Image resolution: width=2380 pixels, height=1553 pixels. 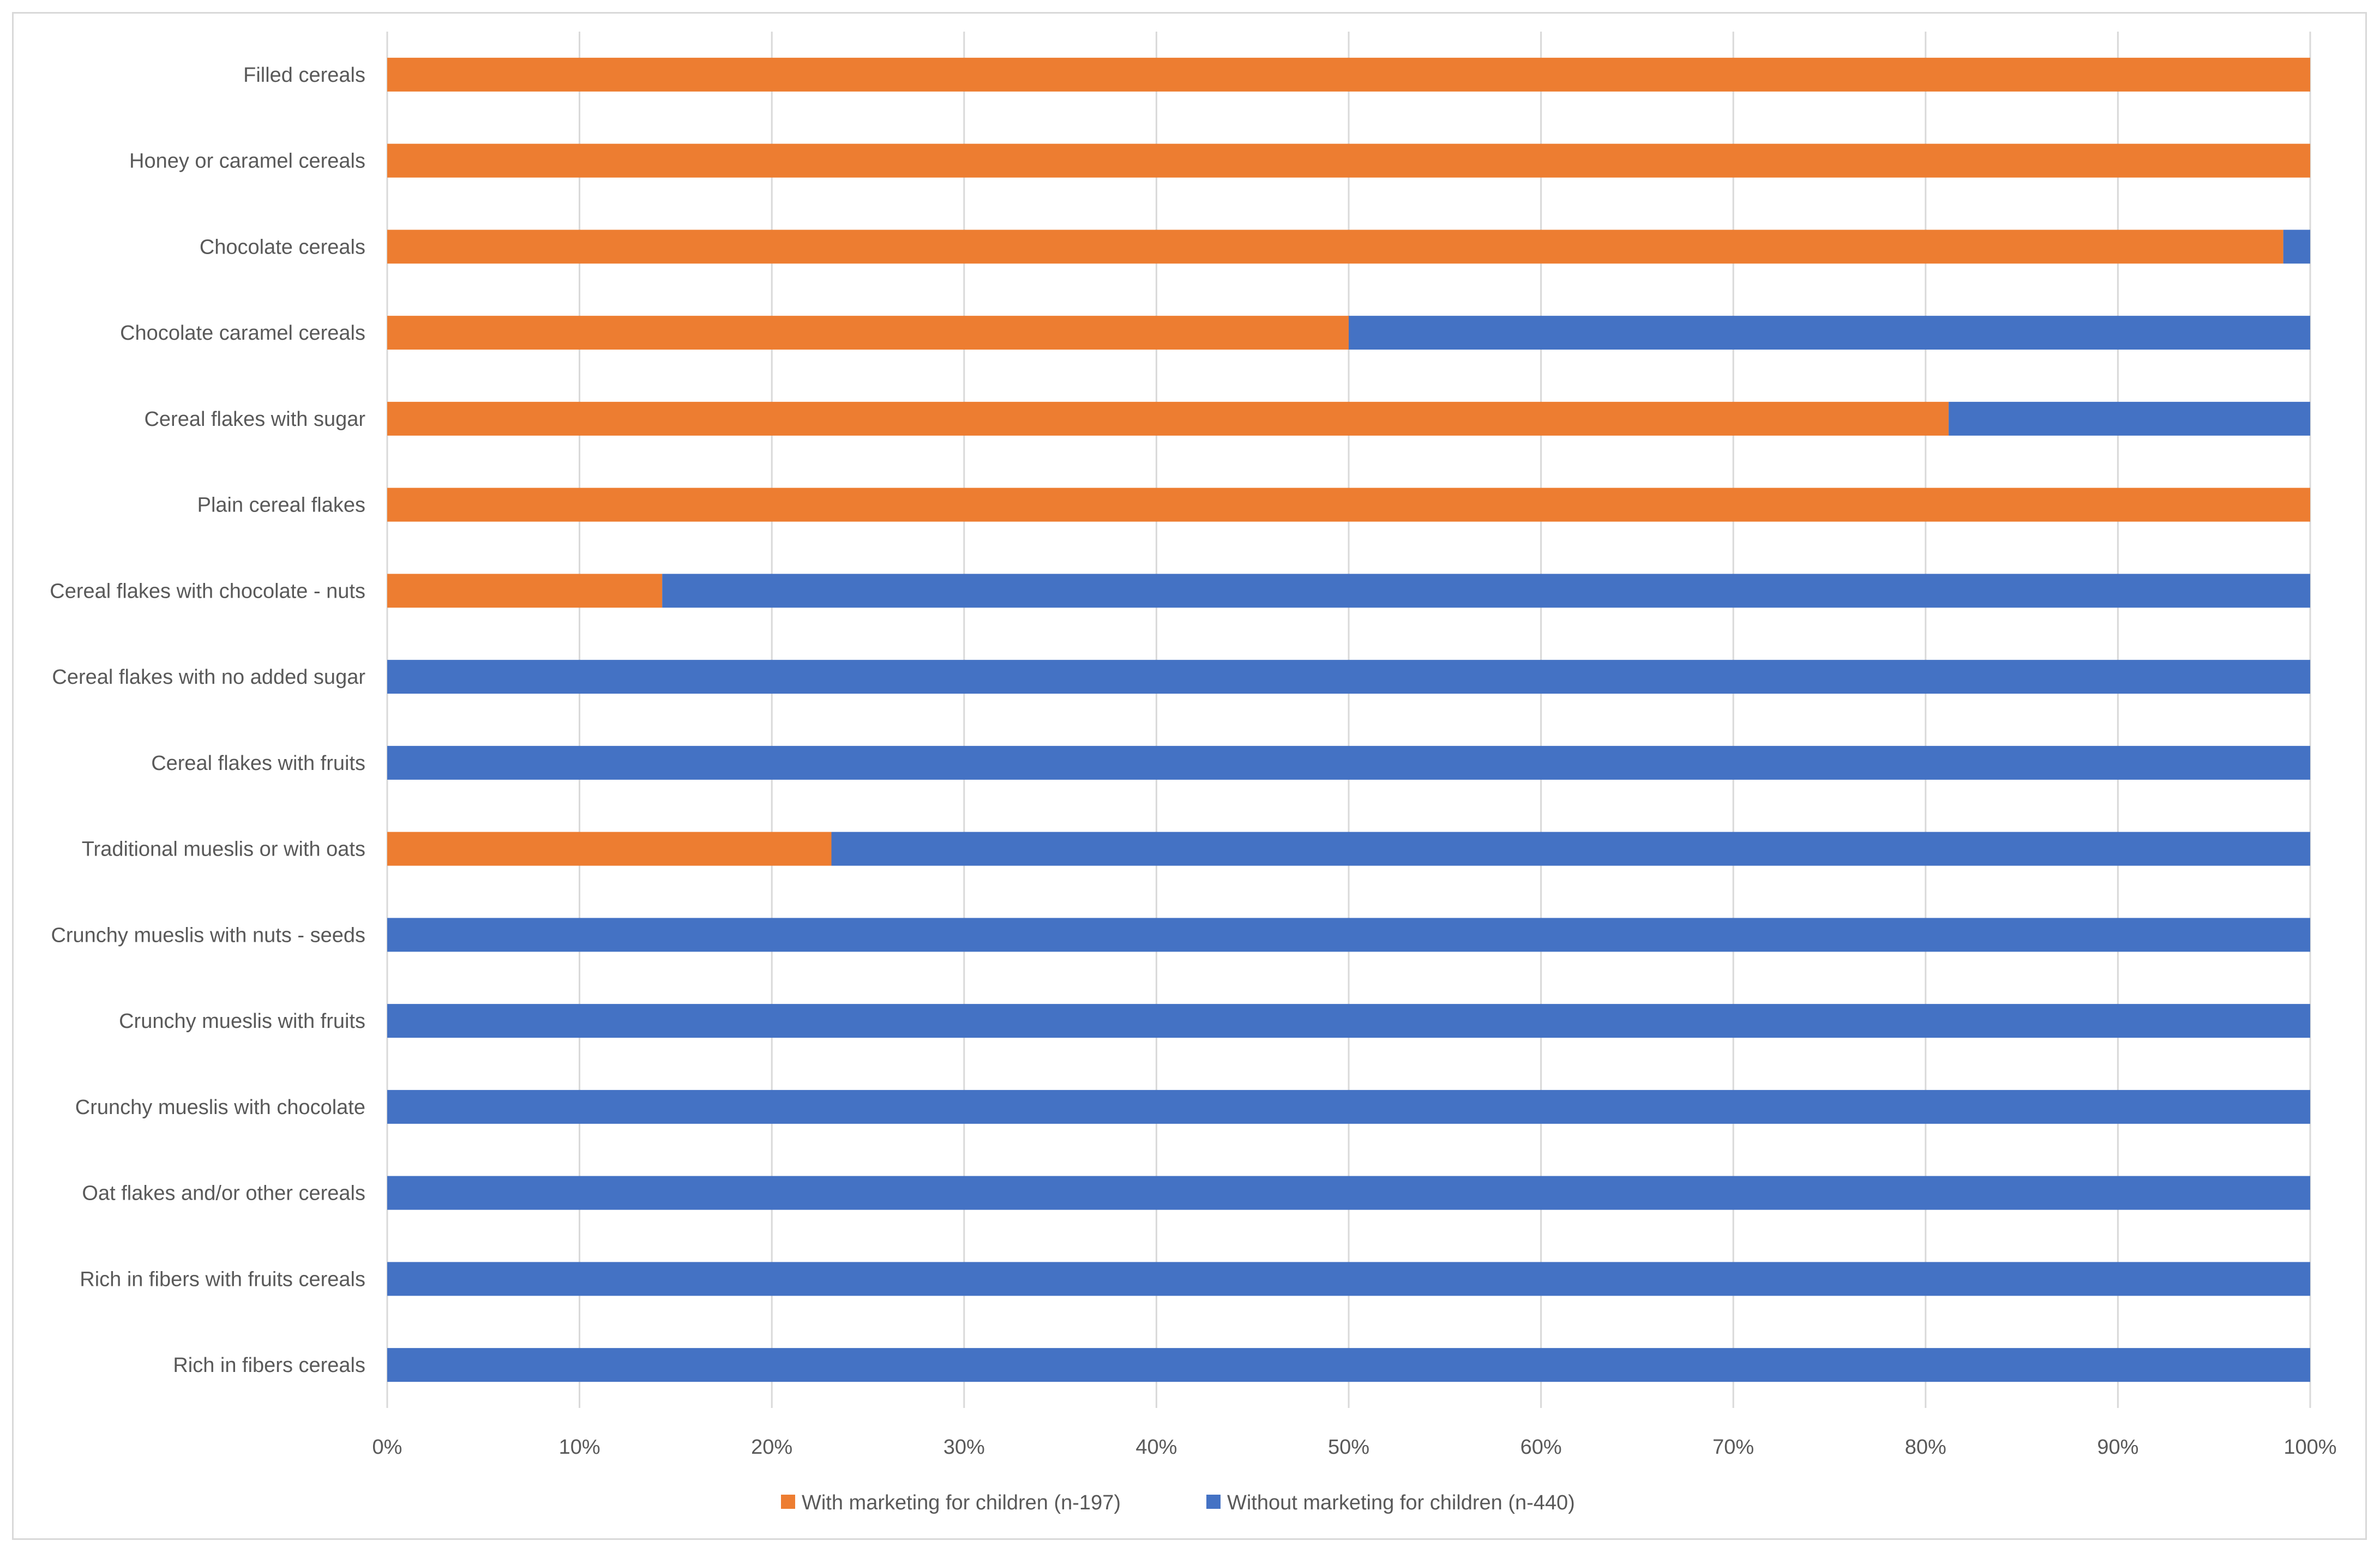 I want to click on category-label: Chocolate cereals, so click(x=282, y=247).